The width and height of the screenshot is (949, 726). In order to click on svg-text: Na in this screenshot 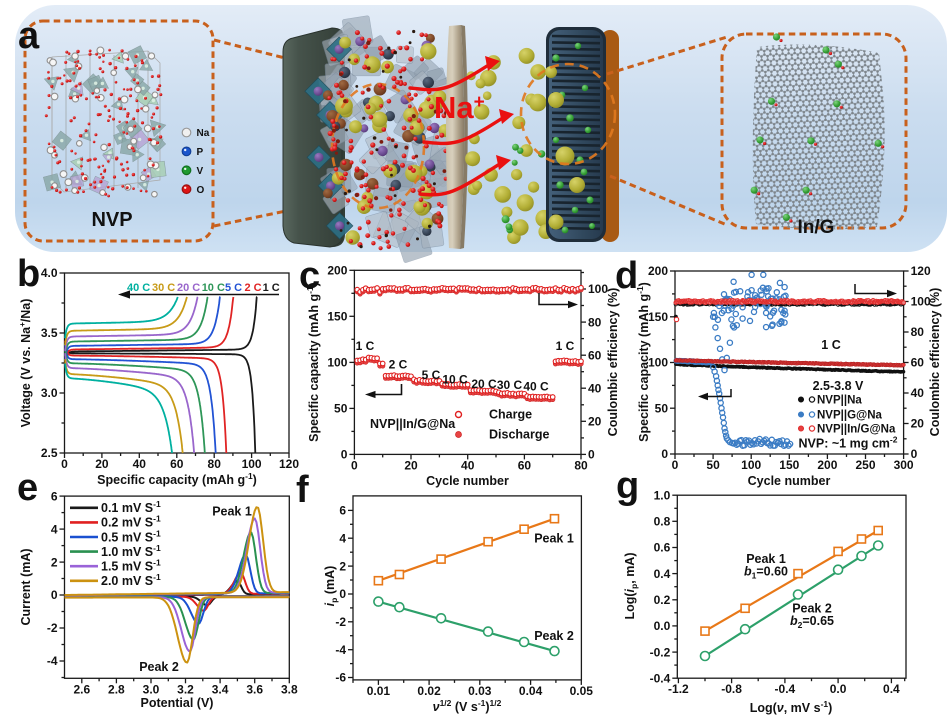, I will do `click(203, 133)`.